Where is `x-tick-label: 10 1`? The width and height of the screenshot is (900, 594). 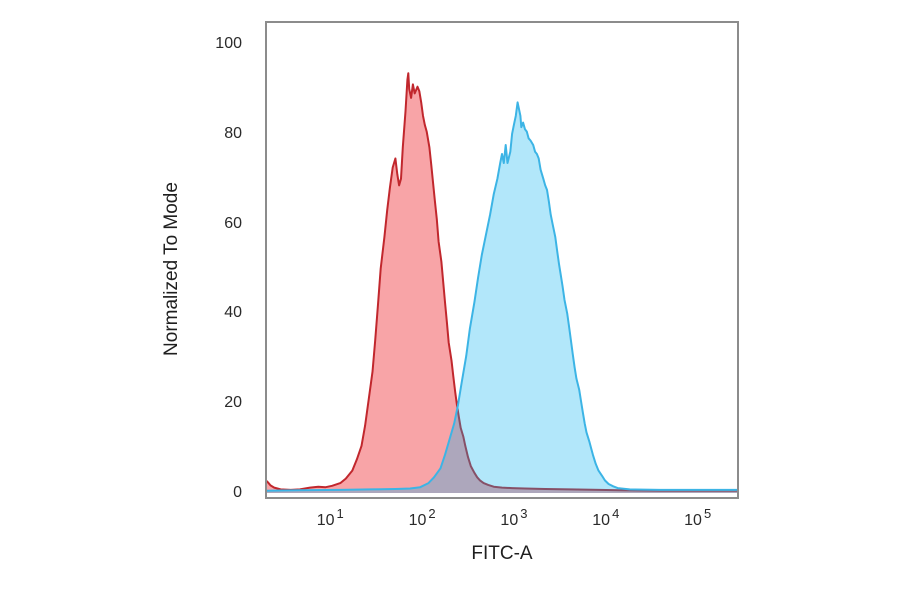 x-tick-label: 10 1 is located at coordinates (330, 518).